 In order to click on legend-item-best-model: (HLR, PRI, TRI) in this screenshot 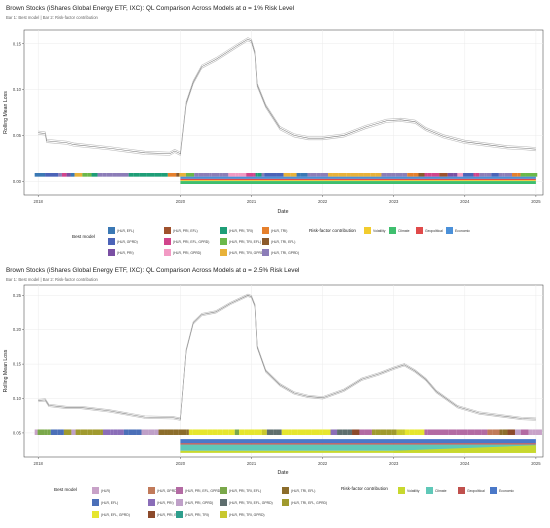, I will do `click(192, 514)`.